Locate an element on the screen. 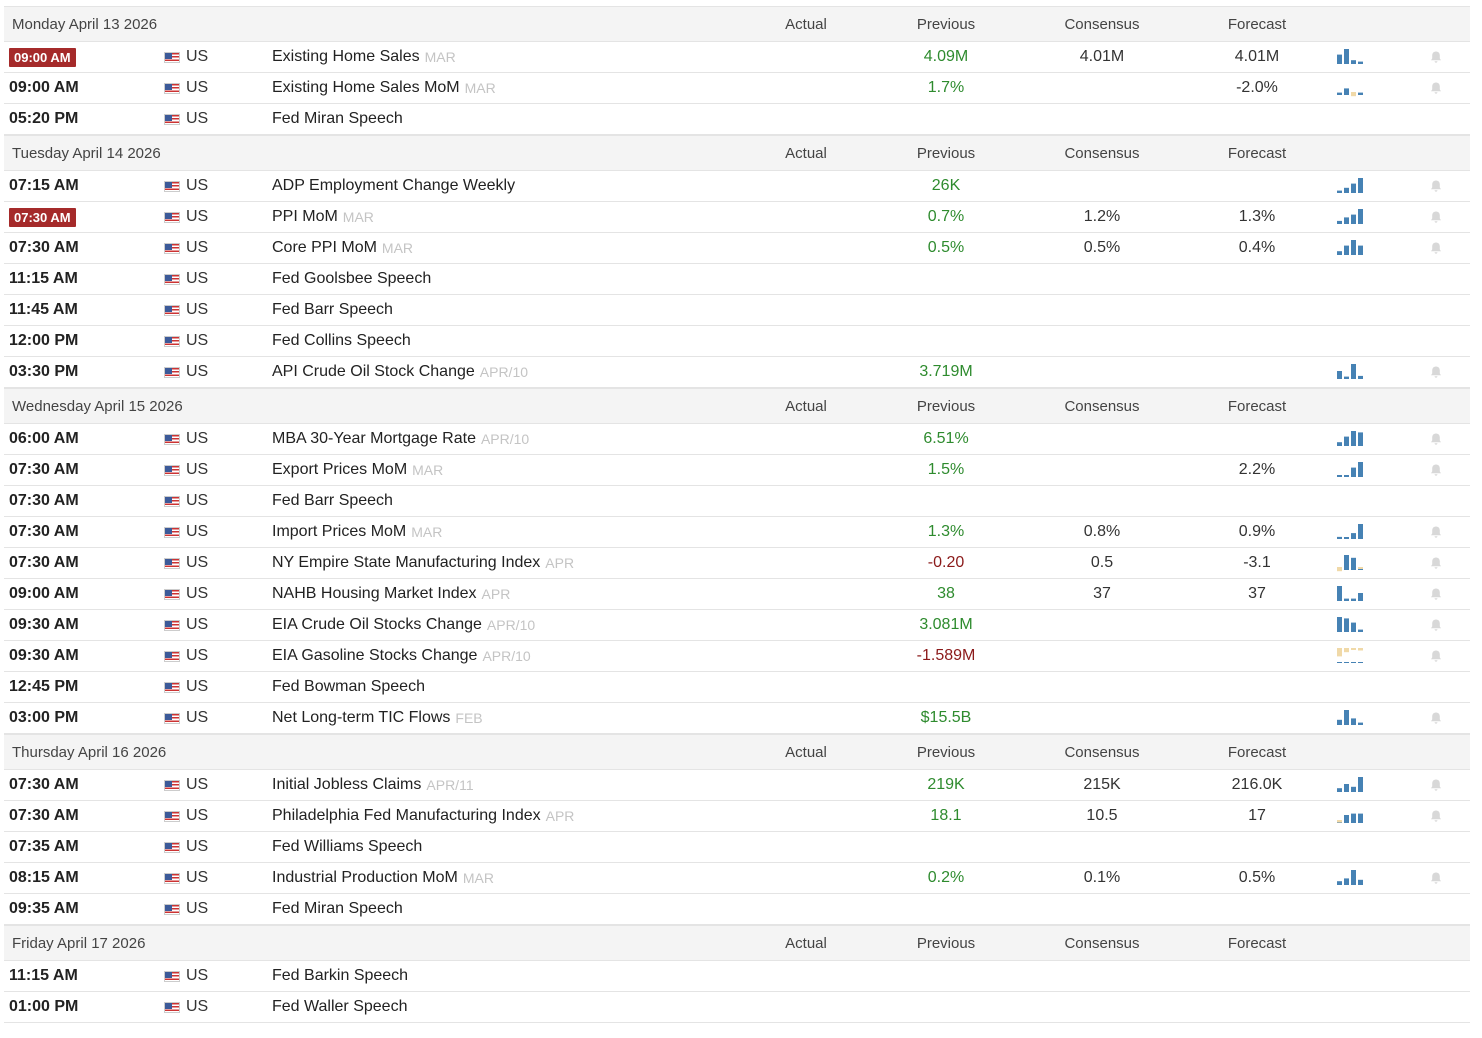 This screenshot has width=1482, height=1038. event-name-link: Export Prices MoM is located at coordinates (340, 469).